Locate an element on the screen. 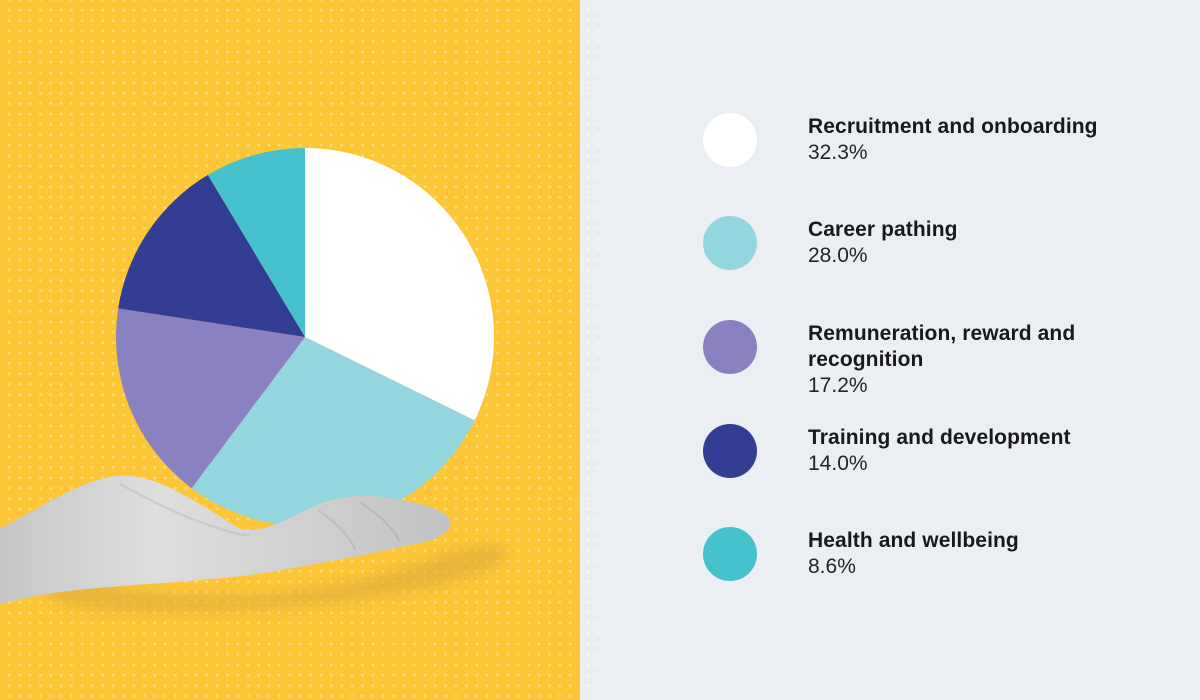  legend-value: 28.0% is located at coordinates (838, 255).